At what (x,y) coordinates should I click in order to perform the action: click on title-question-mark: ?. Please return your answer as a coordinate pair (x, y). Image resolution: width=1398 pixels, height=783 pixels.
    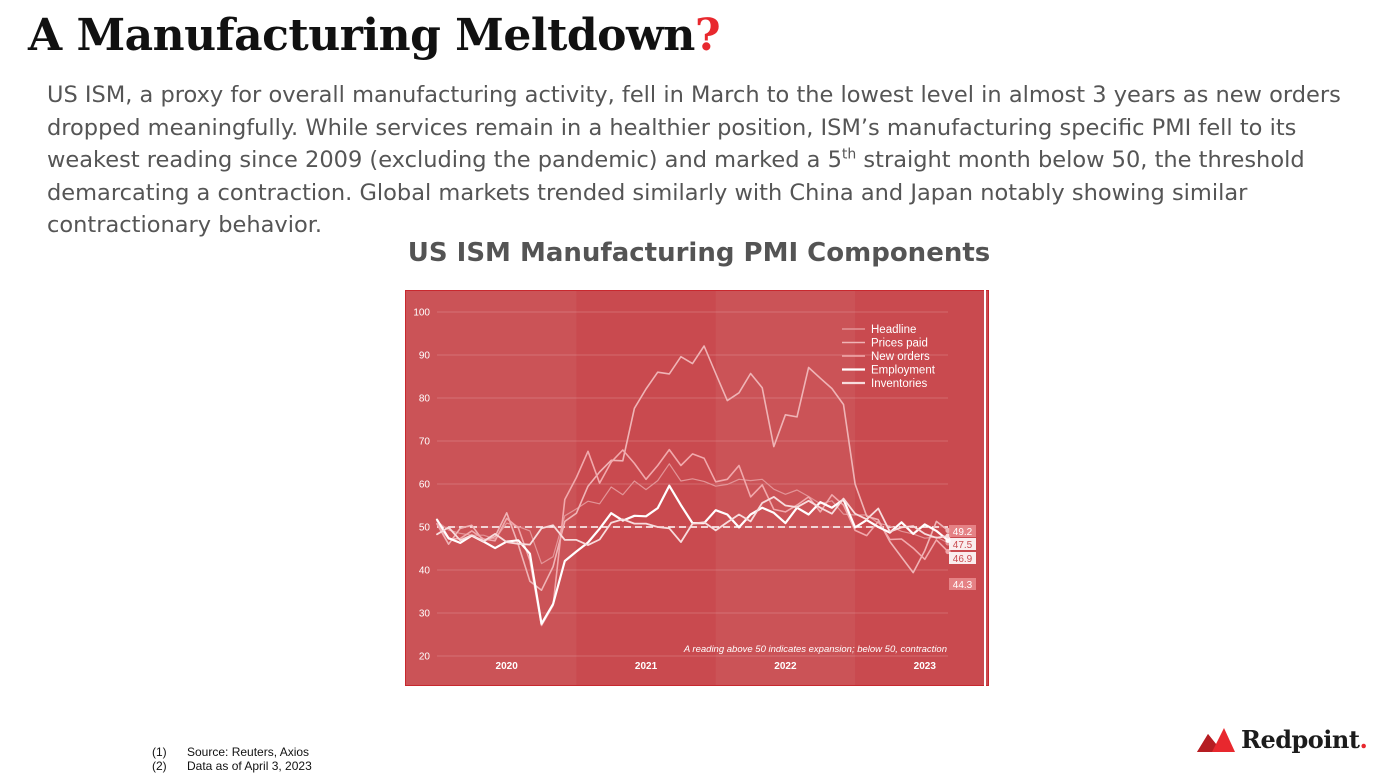
    Looking at the image, I should click on (707, 35).